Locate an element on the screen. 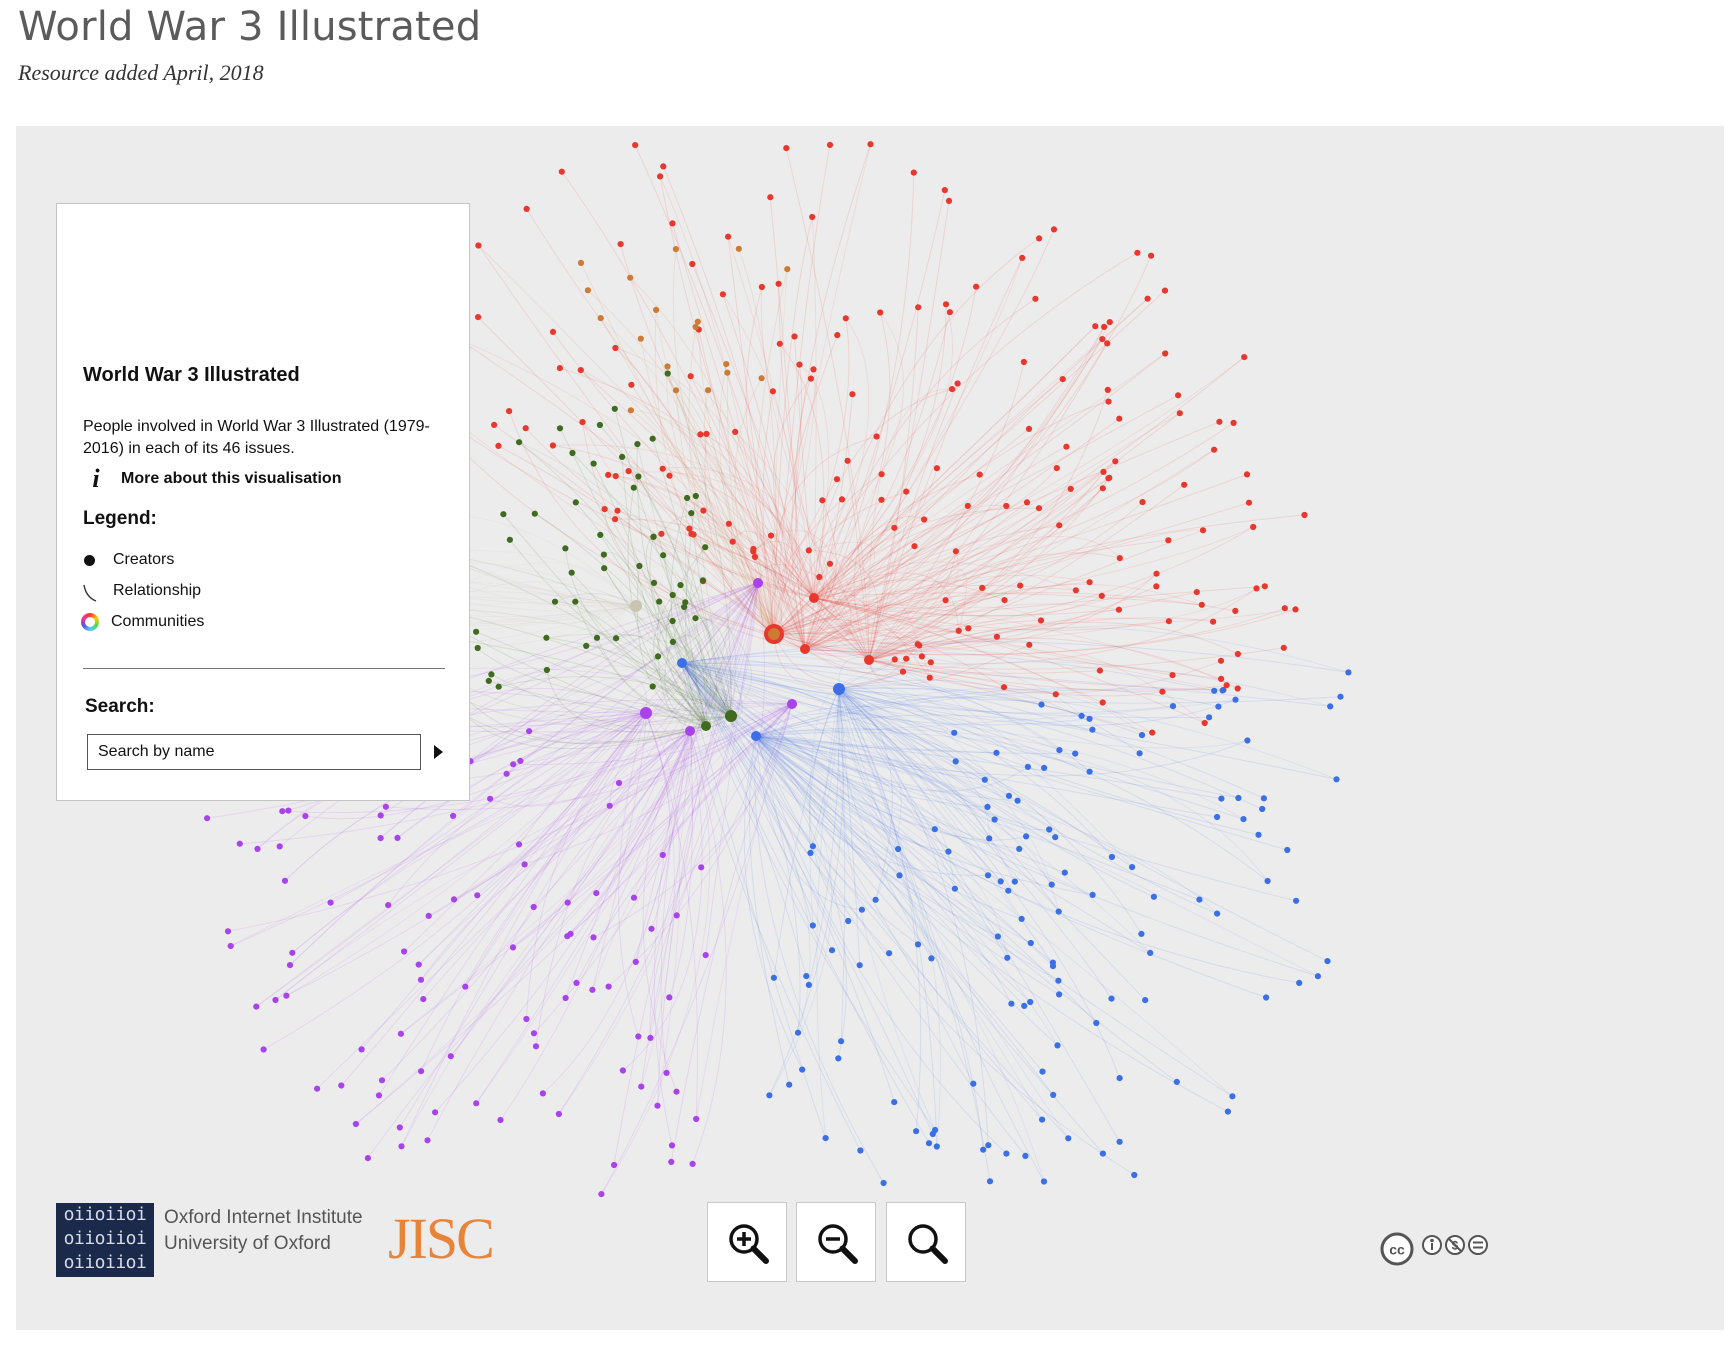 Image resolution: width=1736 pixels, height=1350 pixels. search-submit-arrow-icon is located at coordinates (438, 752).